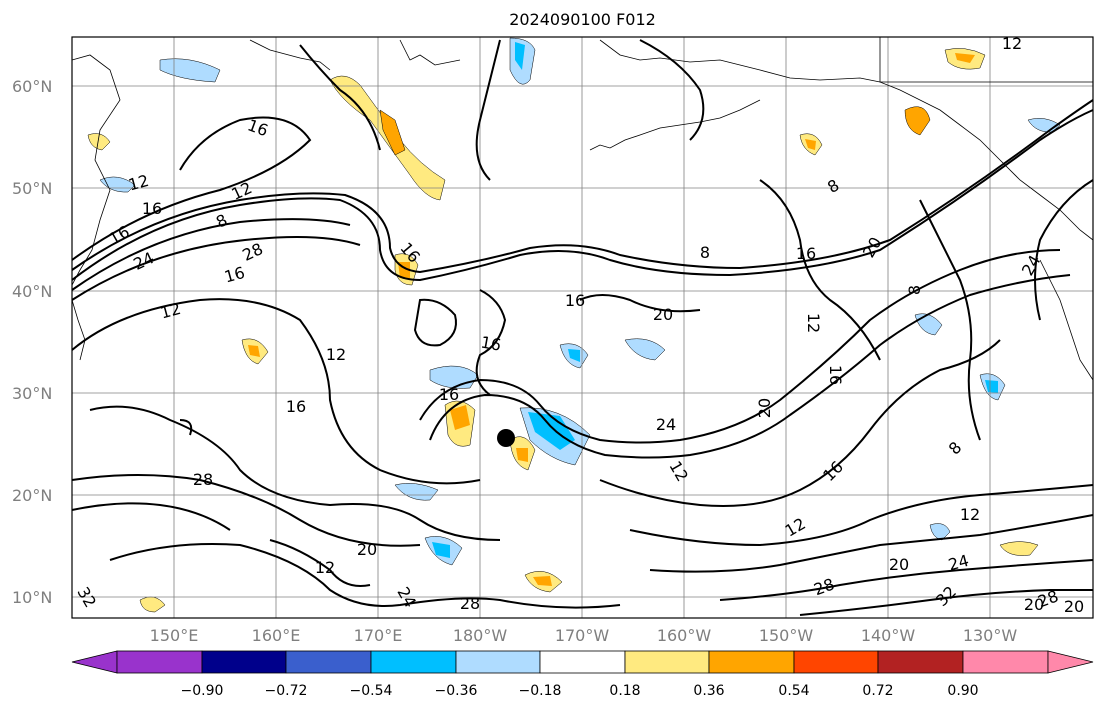  I want to click on lon-label: 180°W, so click(480, 635).